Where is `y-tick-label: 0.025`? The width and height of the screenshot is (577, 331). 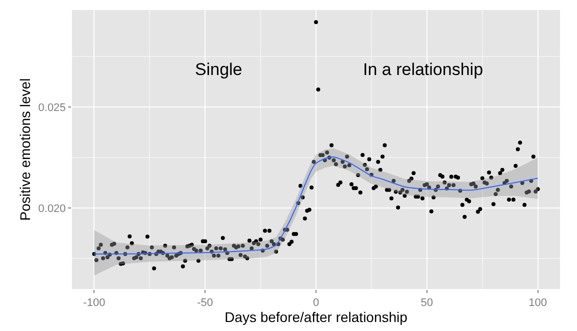
y-tick-label: 0.025 is located at coordinates (52, 108).